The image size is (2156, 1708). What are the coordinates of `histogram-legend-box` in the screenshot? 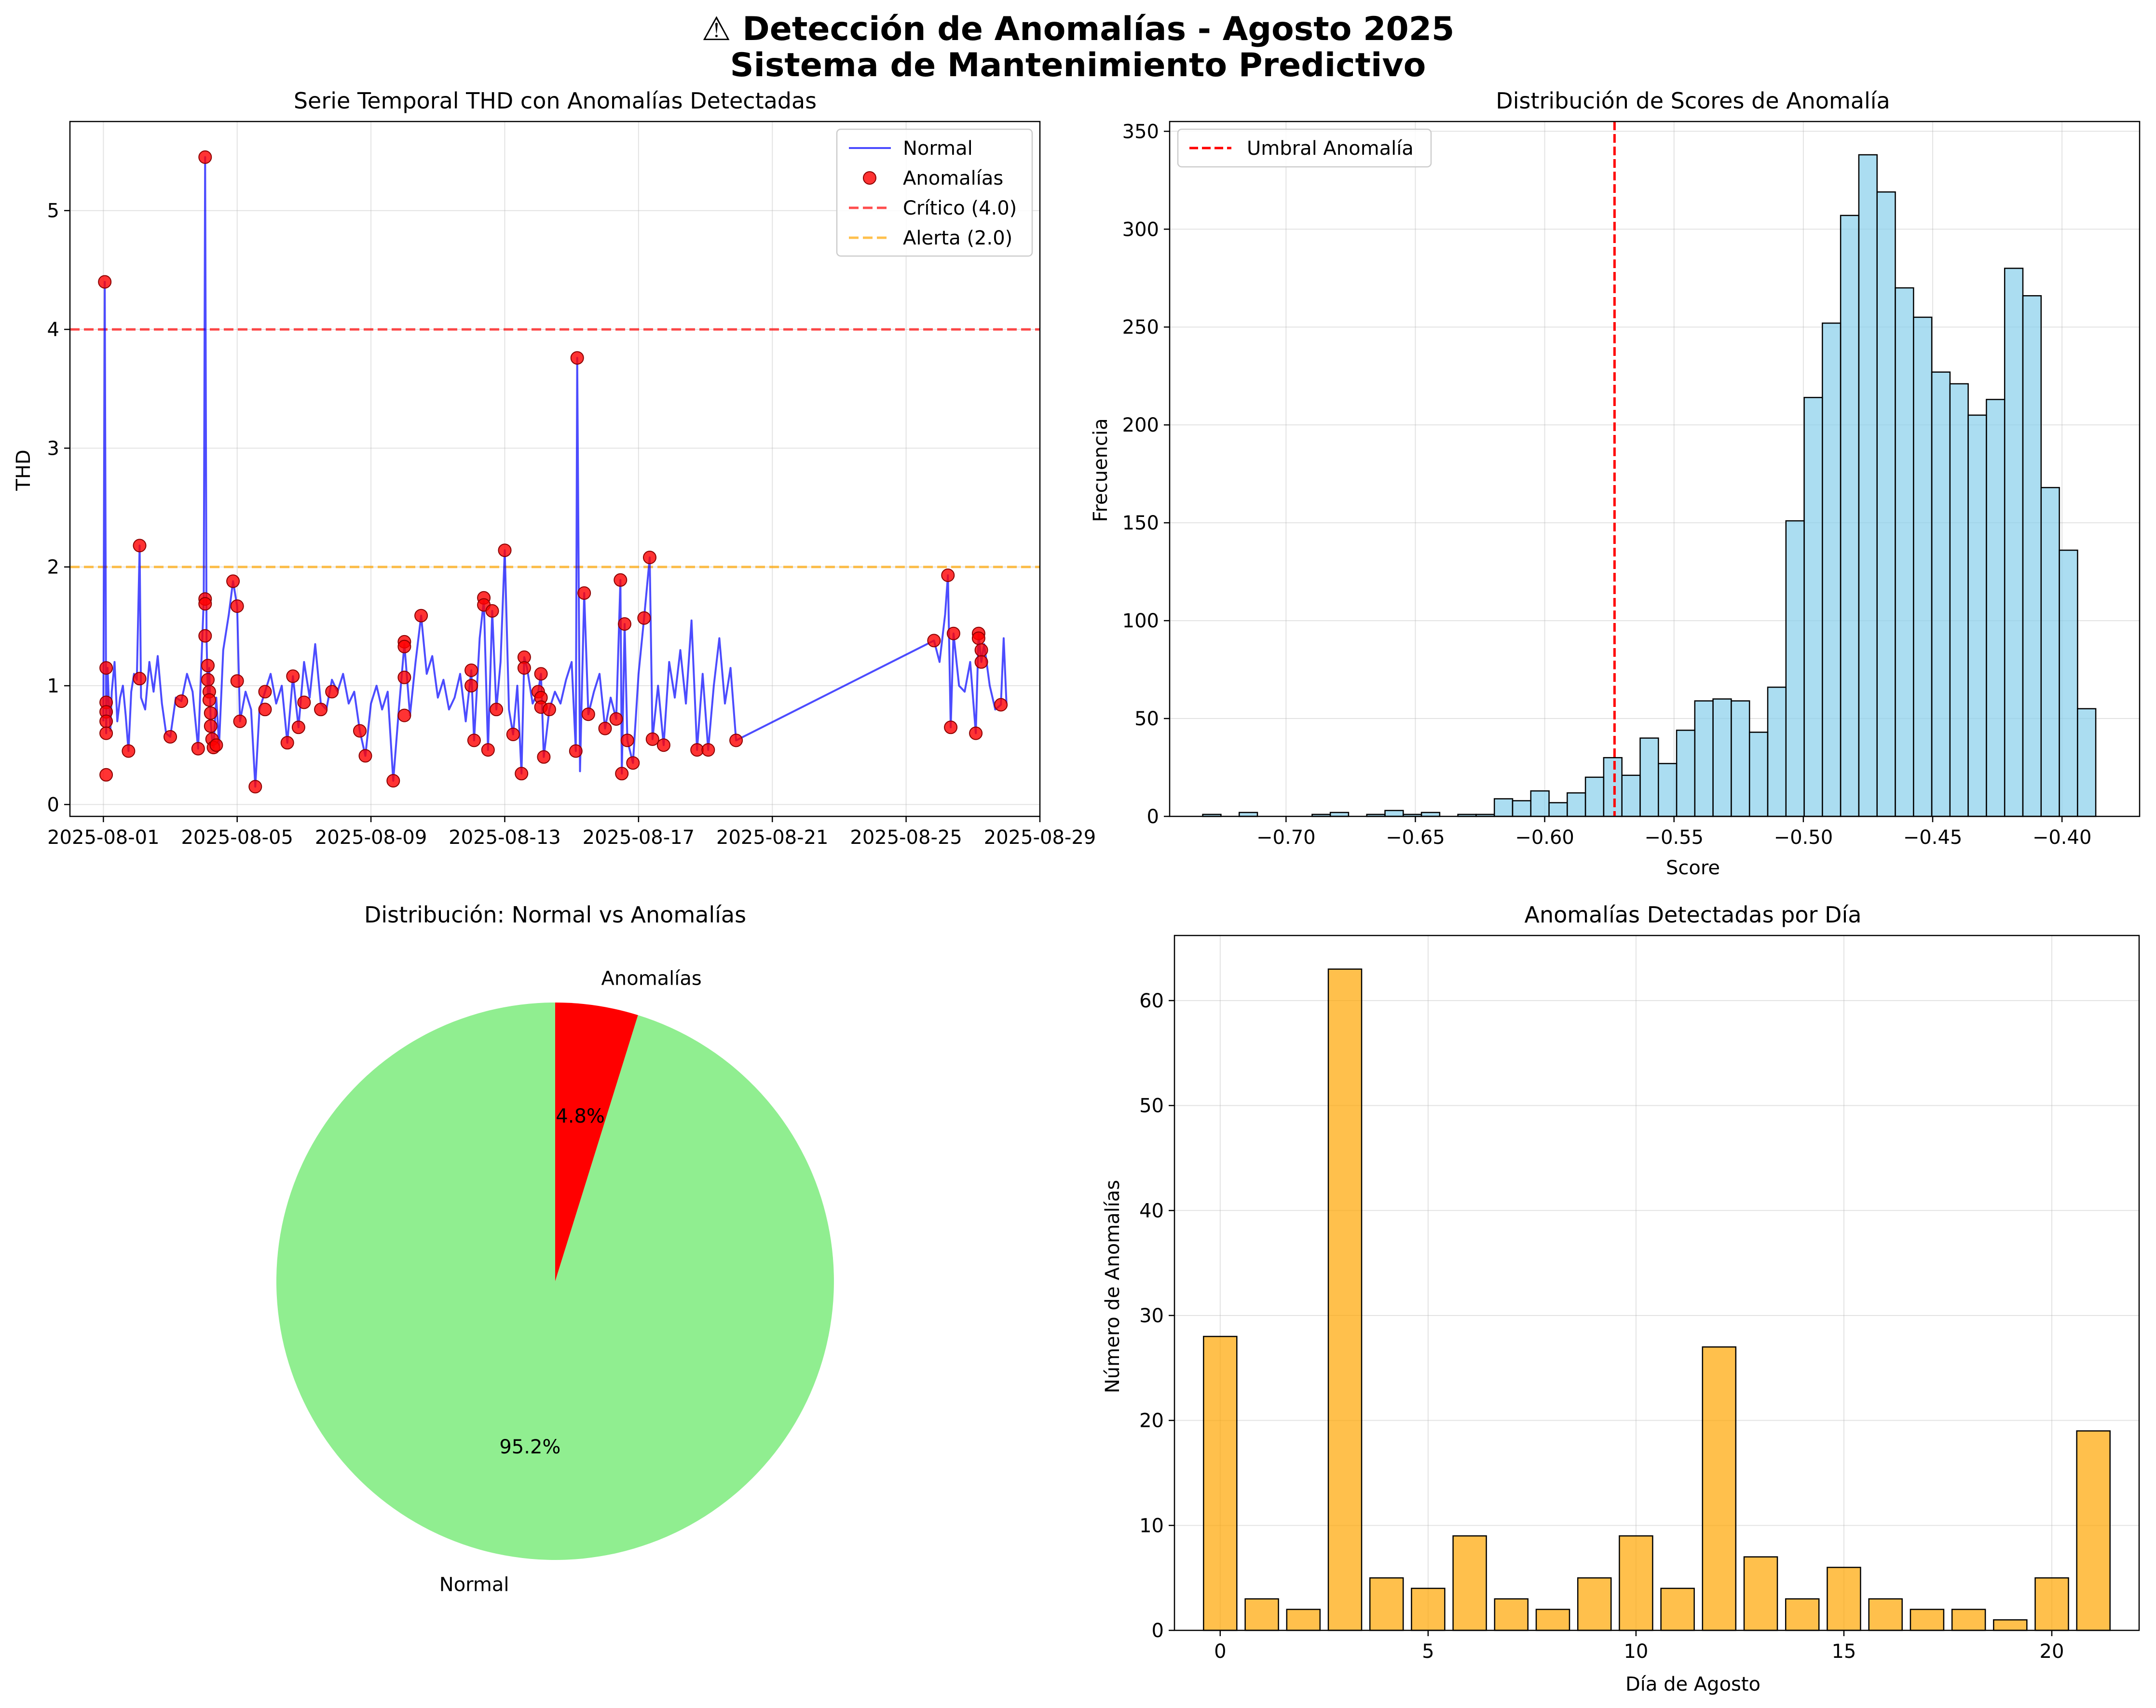 It's located at (1304, 148).